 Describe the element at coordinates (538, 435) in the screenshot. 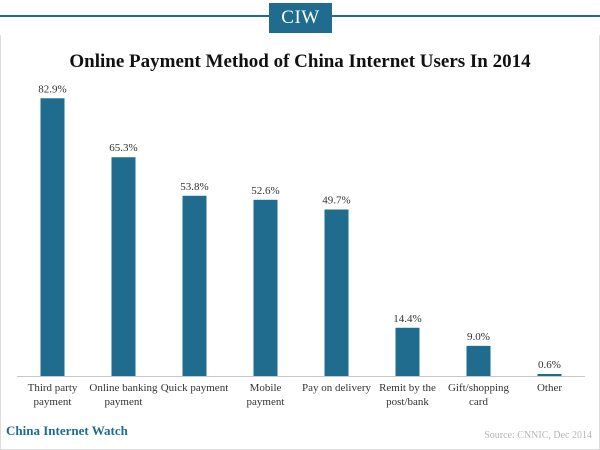

I see `source-note: Source: CNNIC, Dec 2014` at that location.